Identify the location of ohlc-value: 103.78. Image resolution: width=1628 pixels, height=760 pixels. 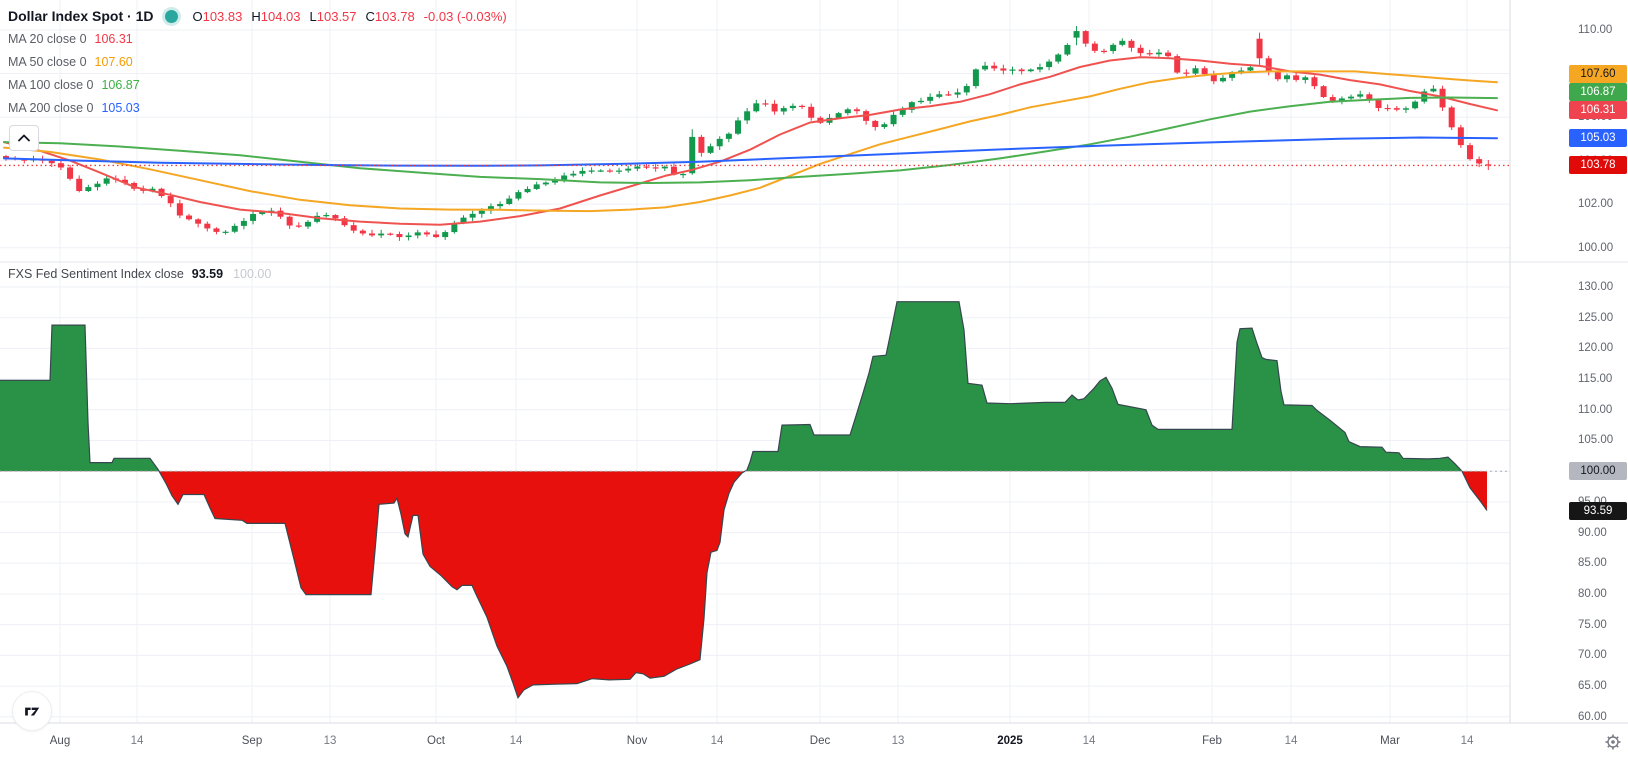
(394, 16).